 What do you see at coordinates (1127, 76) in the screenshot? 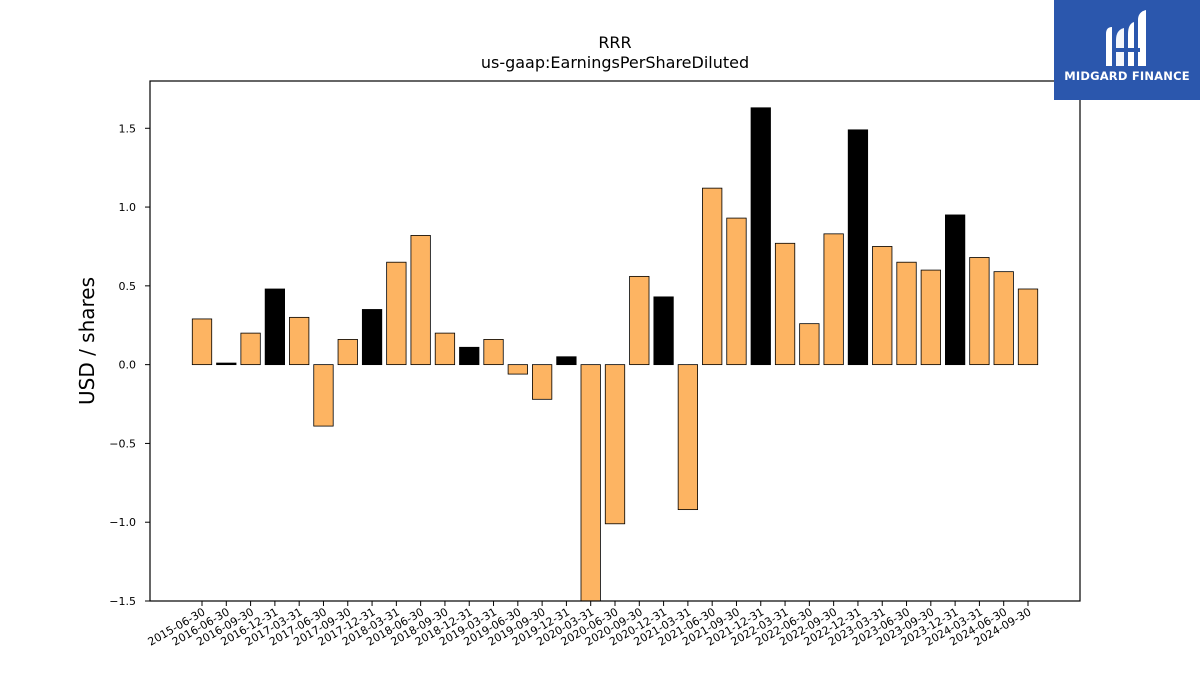
I see `brand-name: MIDGARD FINANCE` at bounding box center [1127, 76].